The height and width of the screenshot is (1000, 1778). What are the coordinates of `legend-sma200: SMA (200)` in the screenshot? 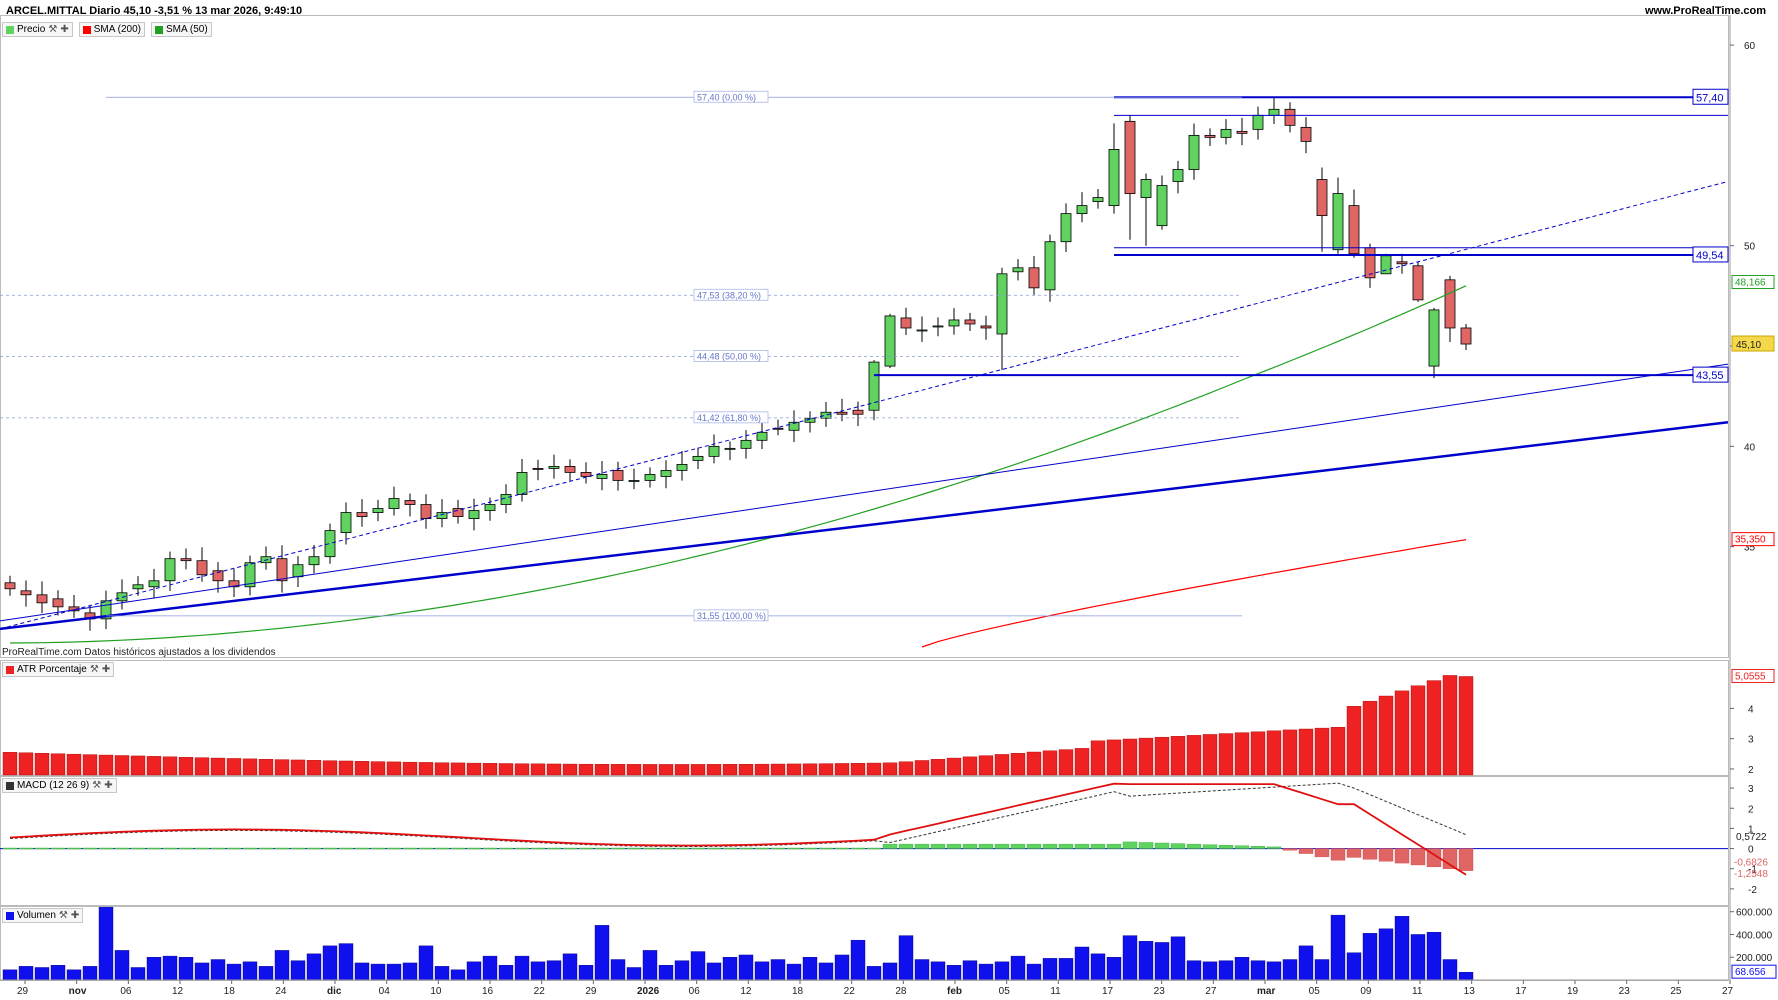 It's located at (111, 29).